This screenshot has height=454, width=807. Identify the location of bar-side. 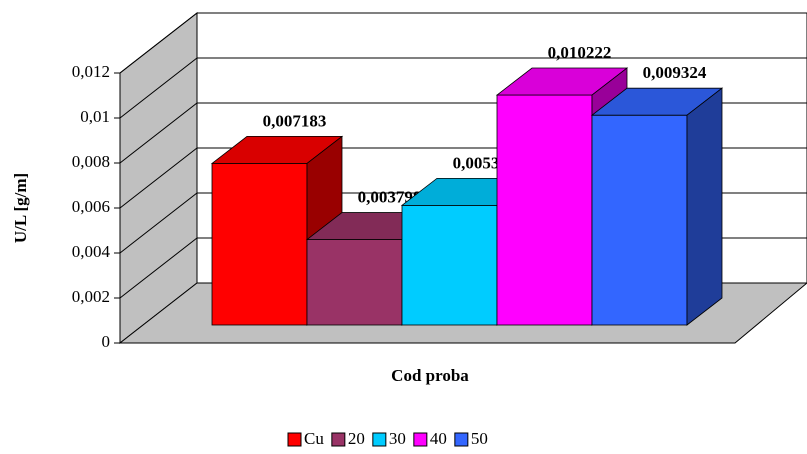
(704, 206).